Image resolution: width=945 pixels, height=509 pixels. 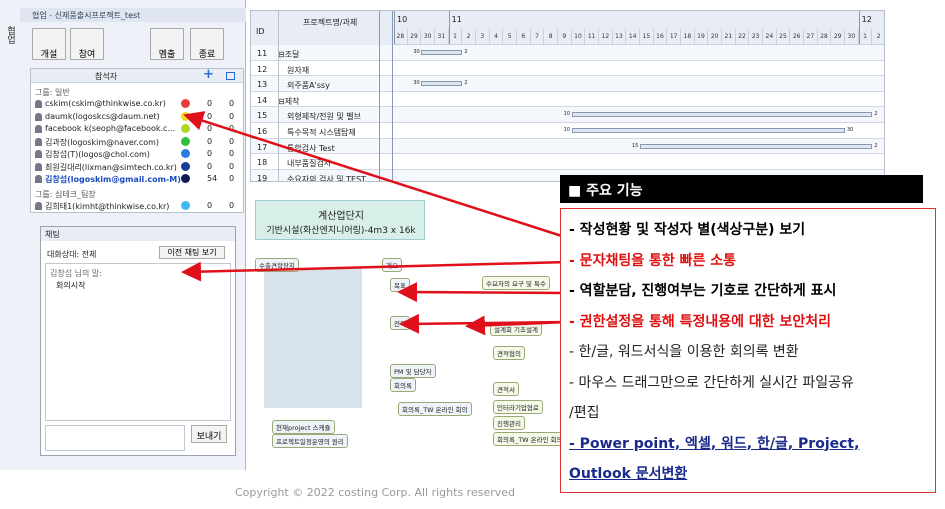 I want to click on feature-item: Outlook 문서변환, so click(x=628, y=474).